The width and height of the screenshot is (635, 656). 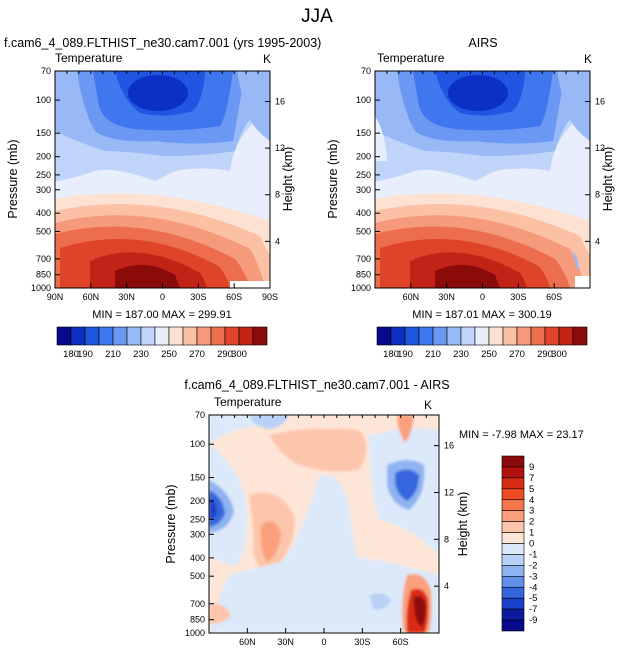 I want to click on diff-stats: MIN = -7.98 MAX = 23.17, so click(x=521, y=435).